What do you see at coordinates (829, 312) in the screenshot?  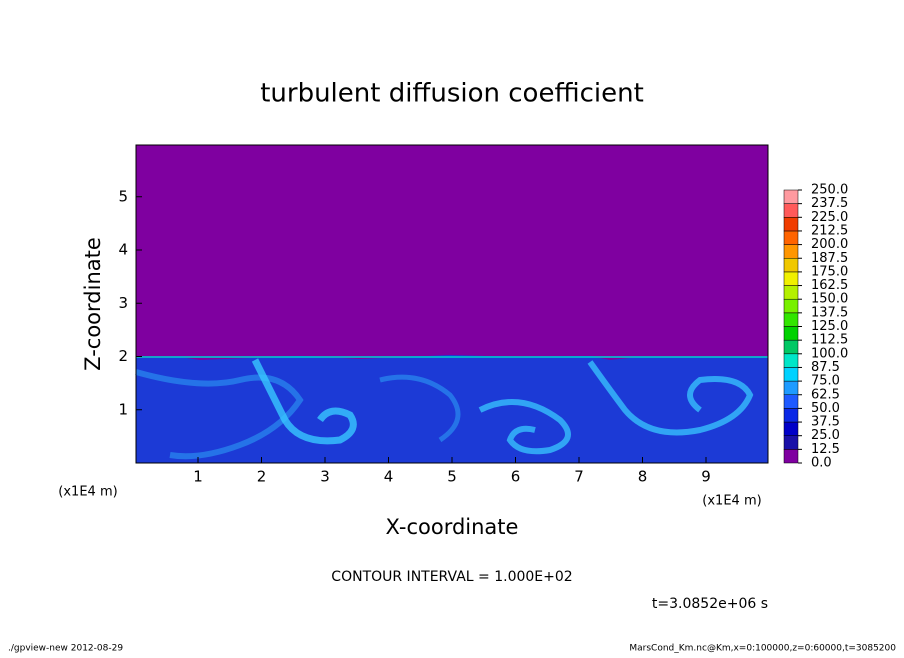 I see `colorbar-label: 137.5` at bounding box center [829, 312].